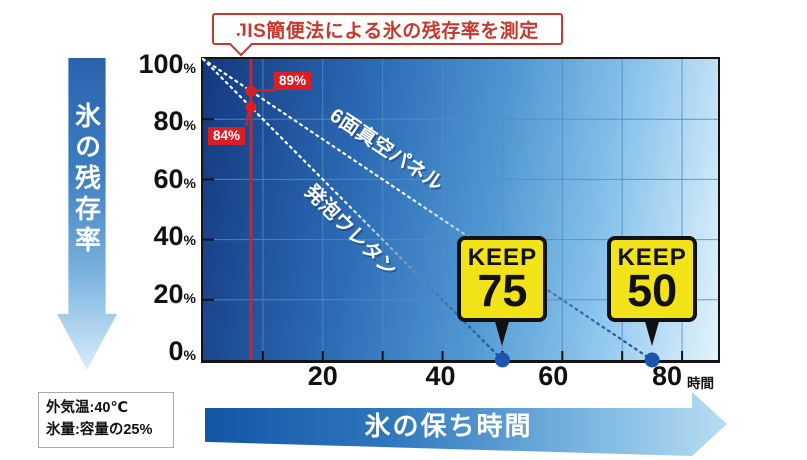 This screenshot has height=460, width=807. I want to click on y-tick-label-0: 0%, so click(182, 351).